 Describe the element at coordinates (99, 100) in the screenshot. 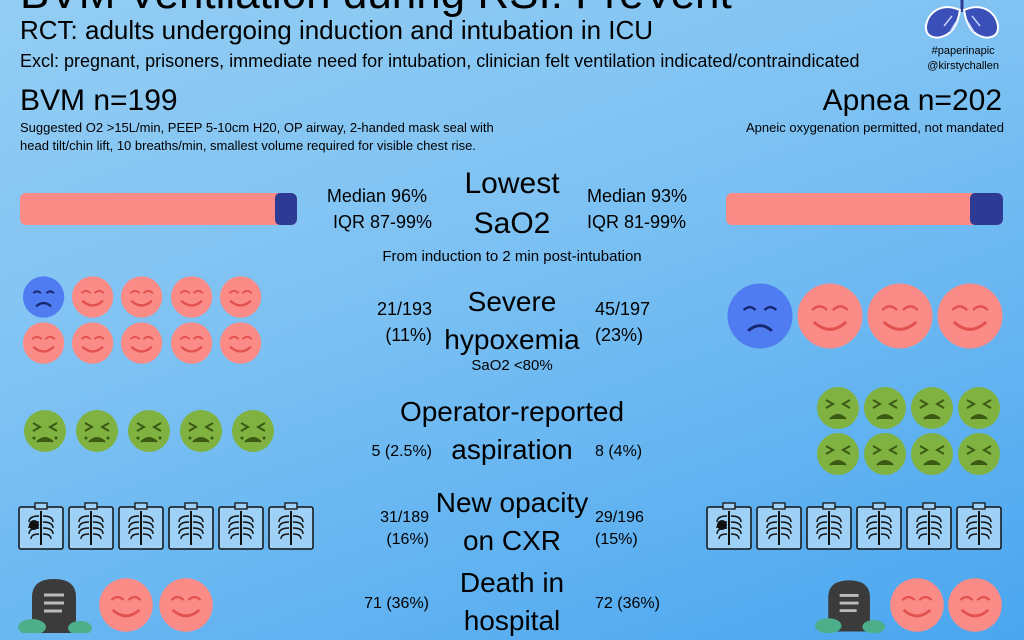

I see `bvm-arm-title: BVM n=199` at that location.